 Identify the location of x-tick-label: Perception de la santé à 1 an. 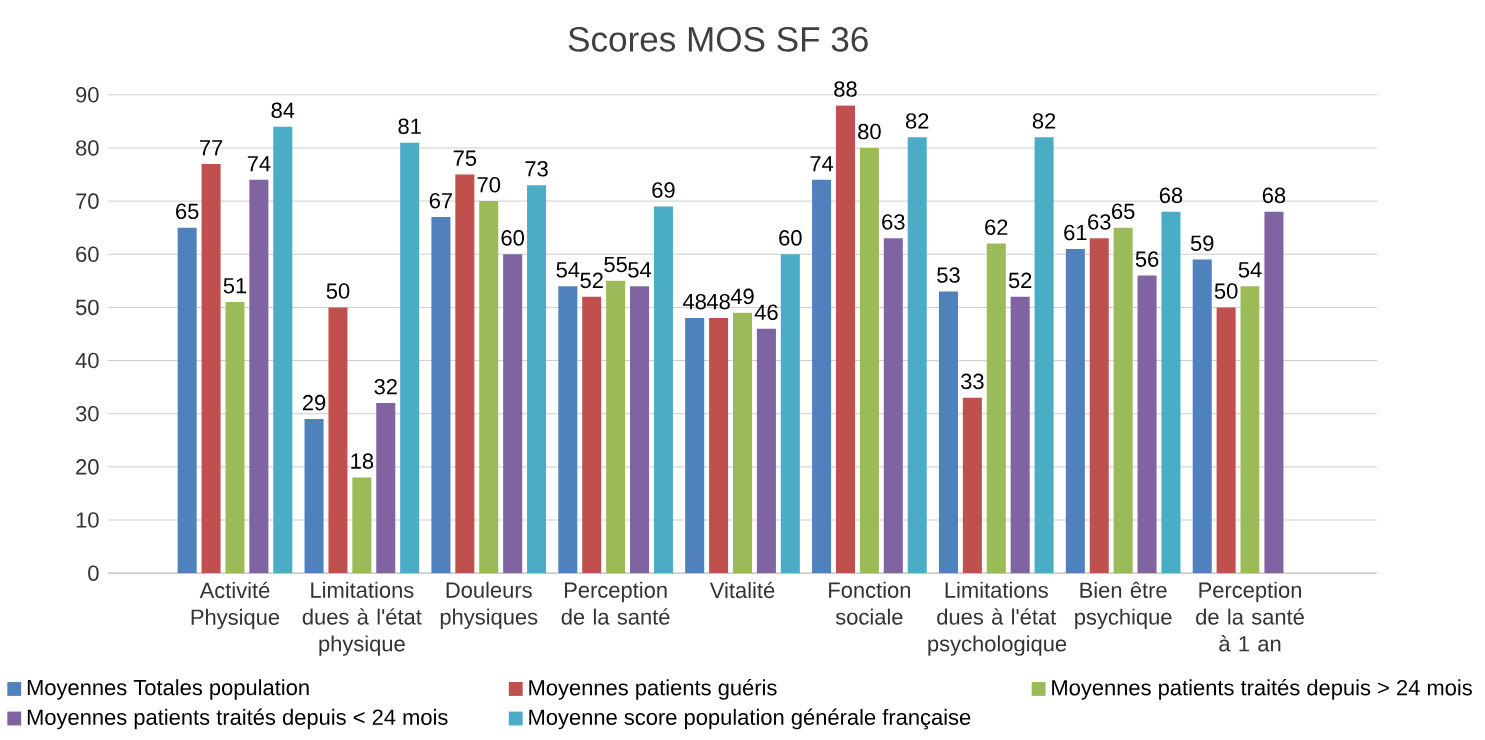
(1250, 616).